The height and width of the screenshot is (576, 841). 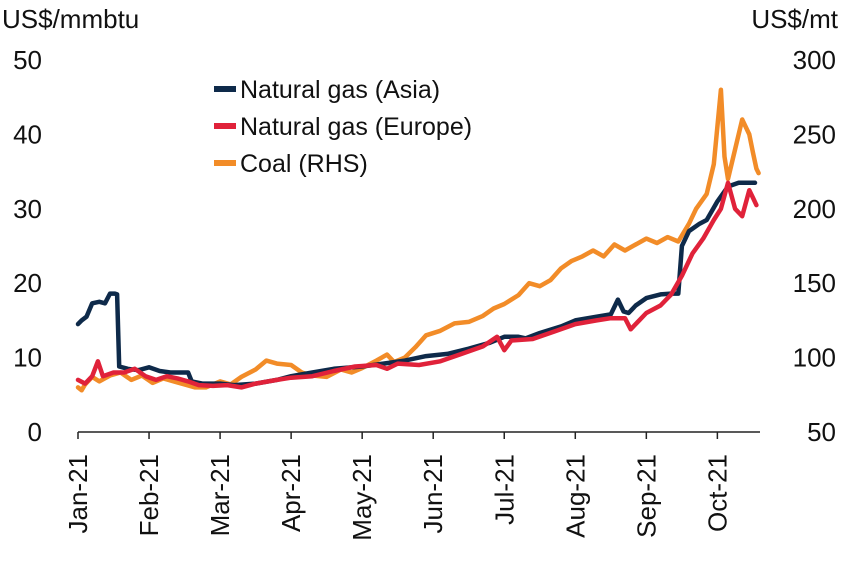 I want to click on x-tick-label: Jun-21, so click(x=433, y=493).